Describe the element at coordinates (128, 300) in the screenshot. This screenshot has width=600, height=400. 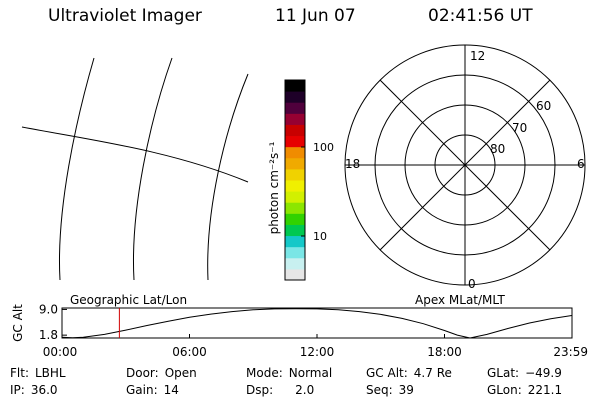
I see `timeline-left-caption: Geographic Lat/Lon` at that location.